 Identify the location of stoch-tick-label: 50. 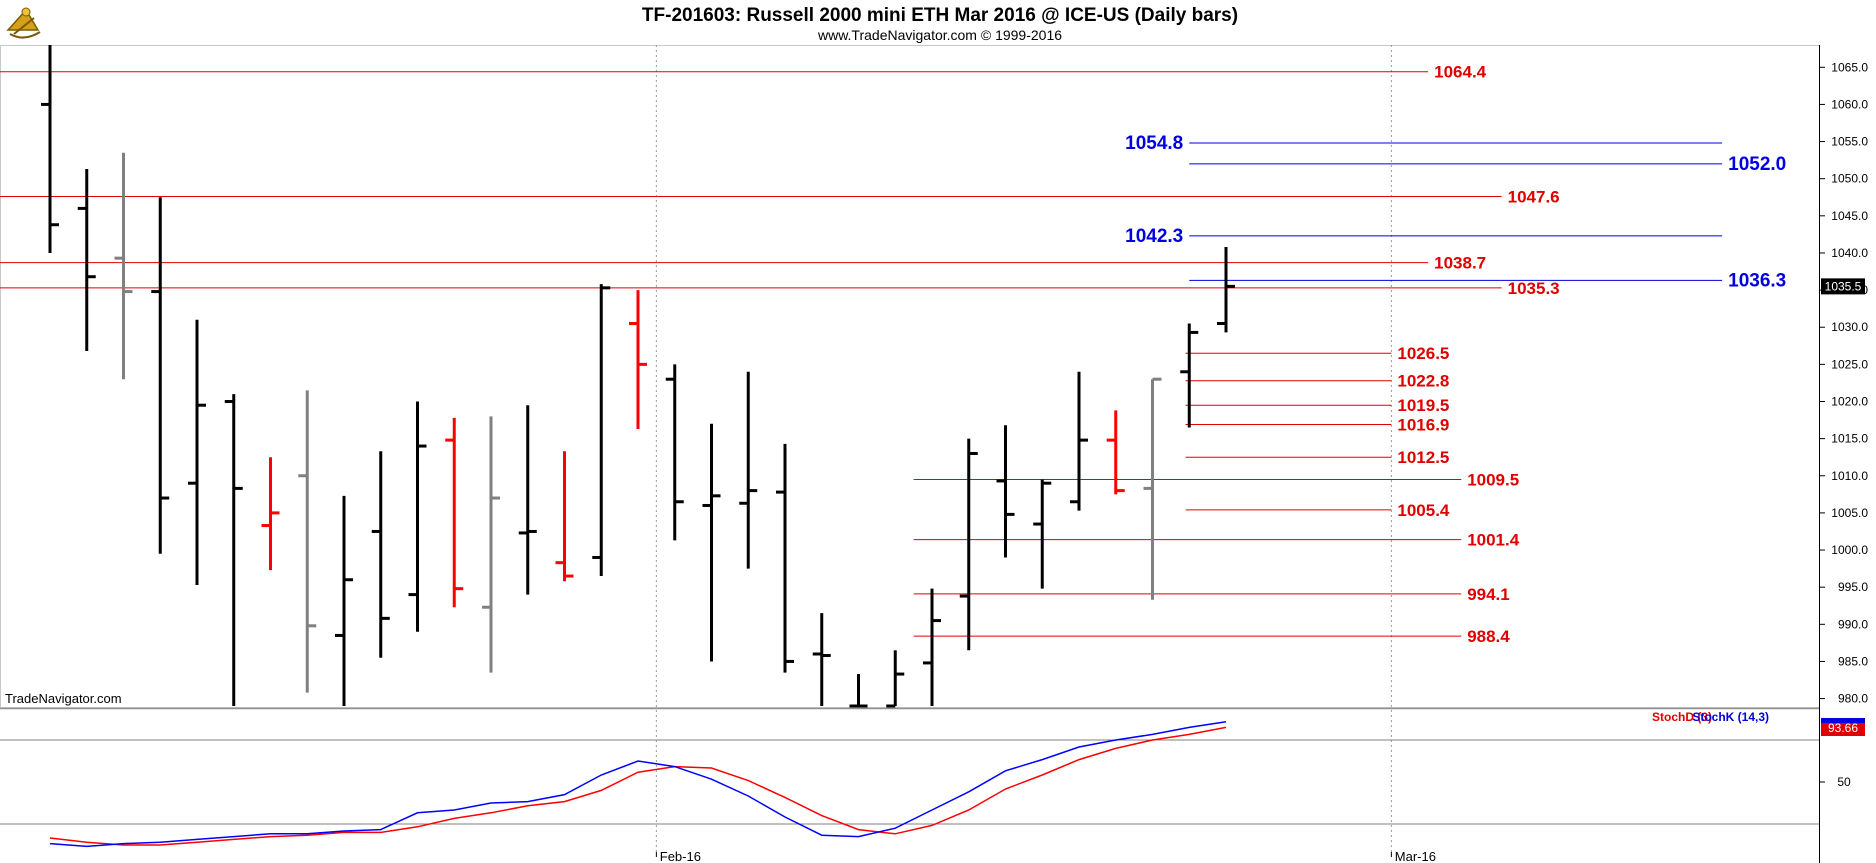
(1844, 782).